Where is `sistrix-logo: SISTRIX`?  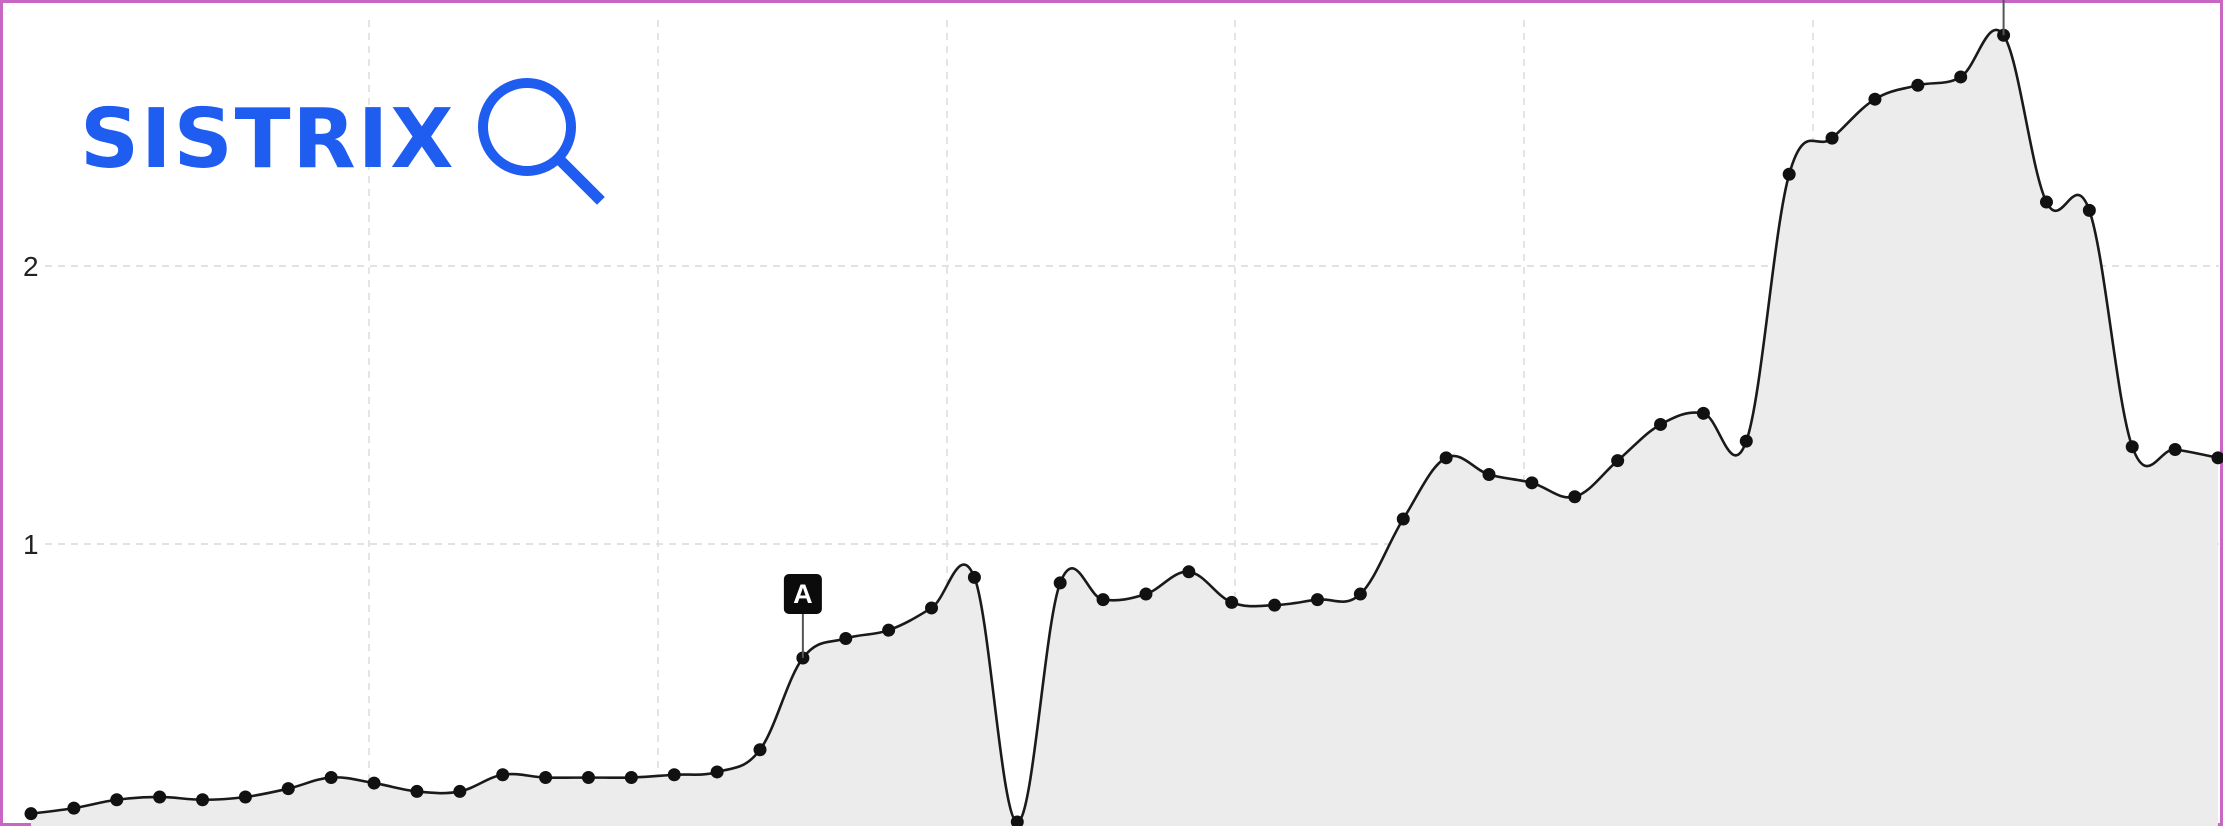
sistrix-logo: SISTRIX is located at coordinates (343, 140).